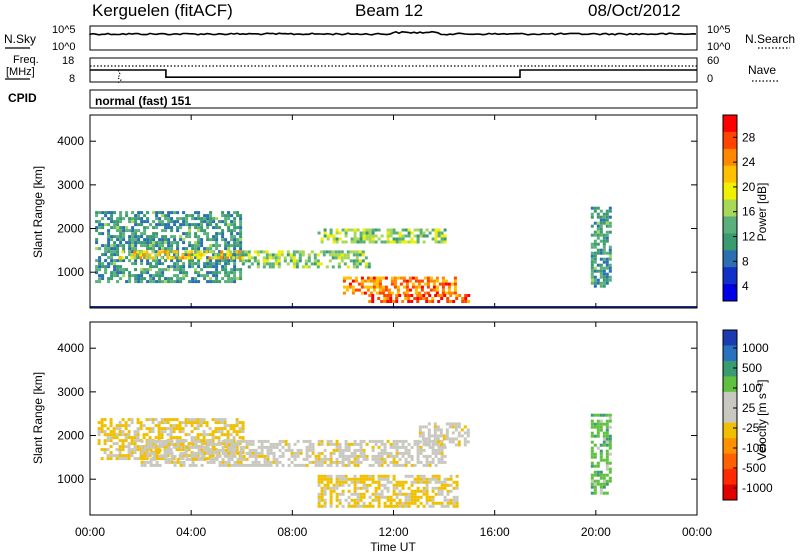 The image size is (800, 554). I want to click on x-axis-label: Time UT, so click(393, 547).